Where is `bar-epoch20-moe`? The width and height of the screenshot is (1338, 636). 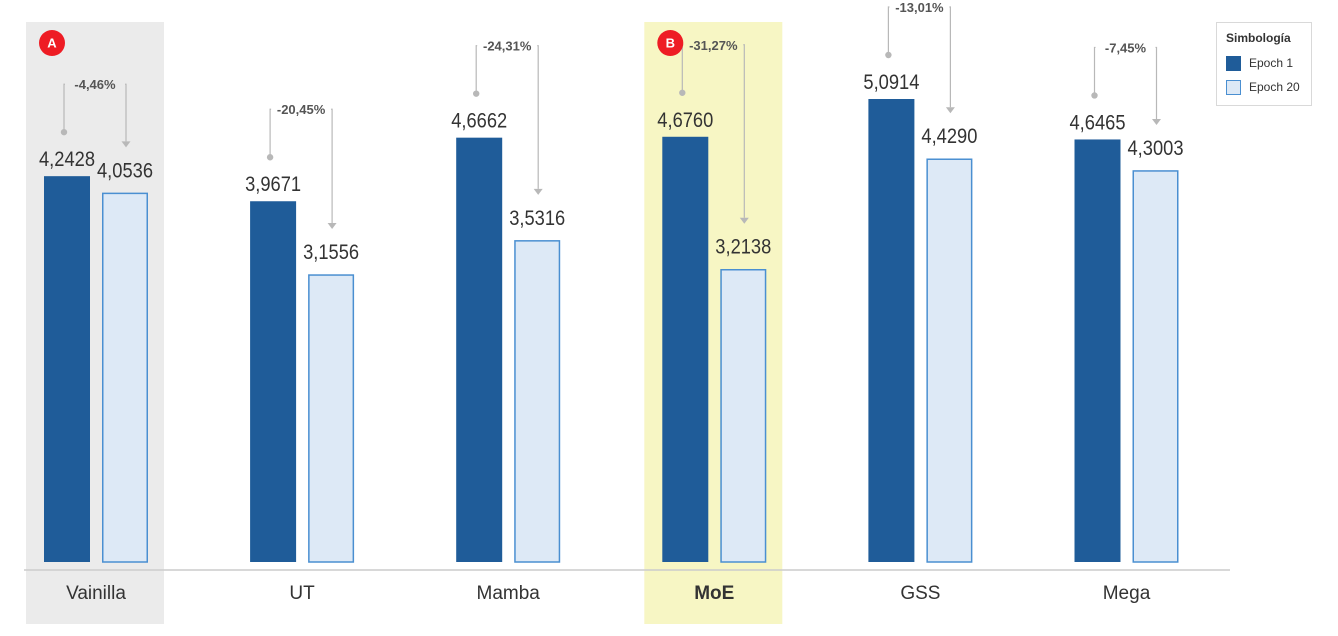
bar-epoch20-moe is located at coordinates (743, 415).